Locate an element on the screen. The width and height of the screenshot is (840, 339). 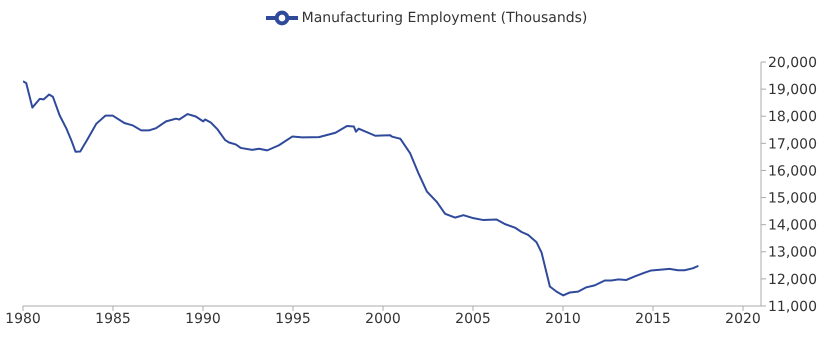
y-tick-label: 12,000 is located at coordinates (792, 280).